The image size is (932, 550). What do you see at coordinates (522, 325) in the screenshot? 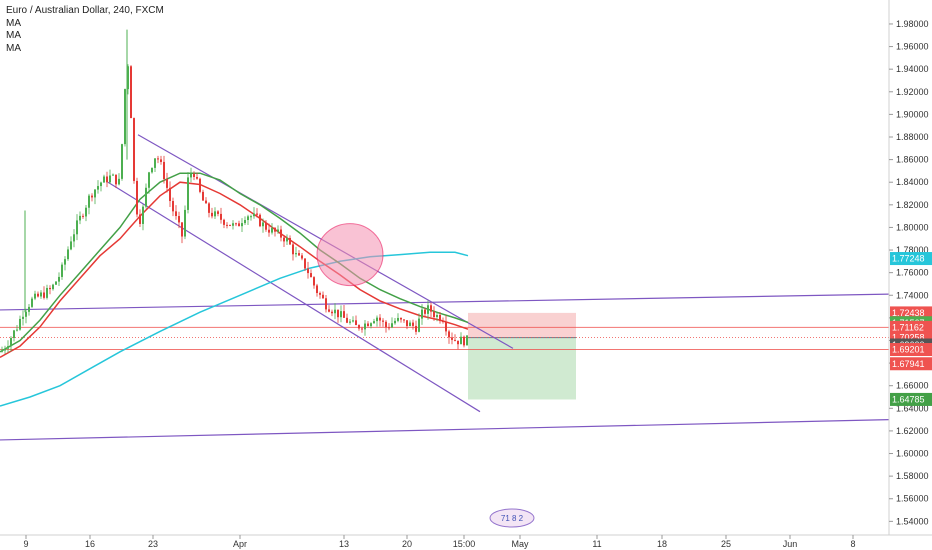
I see `stop-loss-zone` at bounding box center [522, 325].